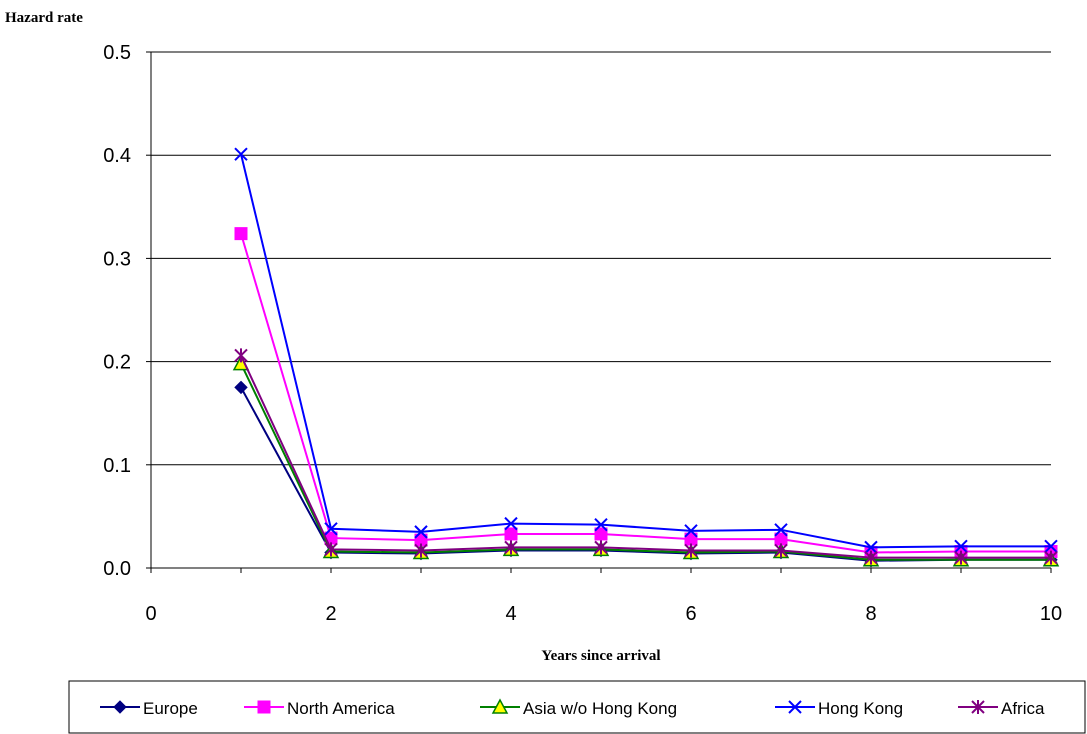  Describe the element at coordinates (600, 656) in the screenshot. I see `x-axis-title: Years since arrival` at that location.